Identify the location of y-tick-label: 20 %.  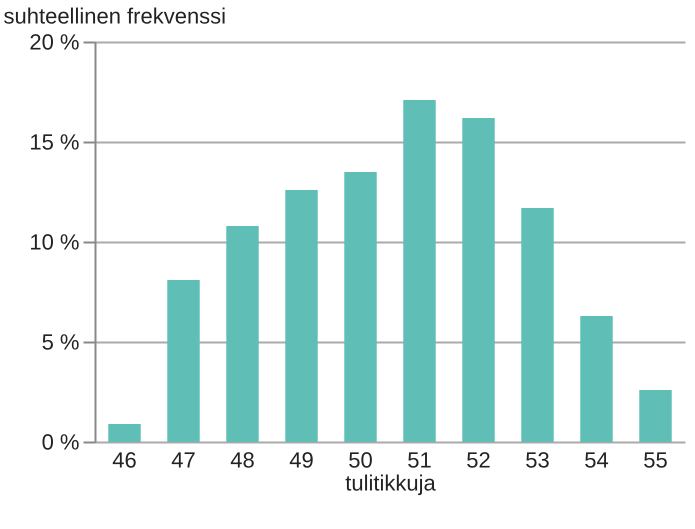
(54, 42).